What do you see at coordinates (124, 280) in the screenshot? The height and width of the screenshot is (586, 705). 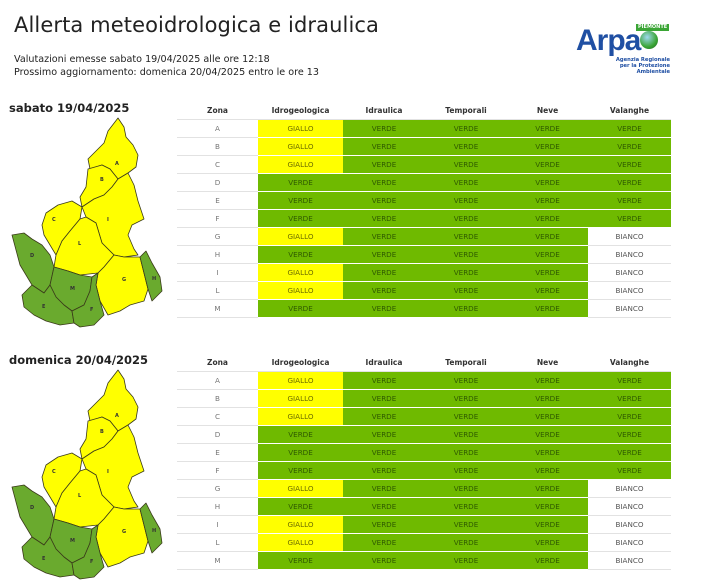 I see `svg-text: G` at bounding box center [124, 280].